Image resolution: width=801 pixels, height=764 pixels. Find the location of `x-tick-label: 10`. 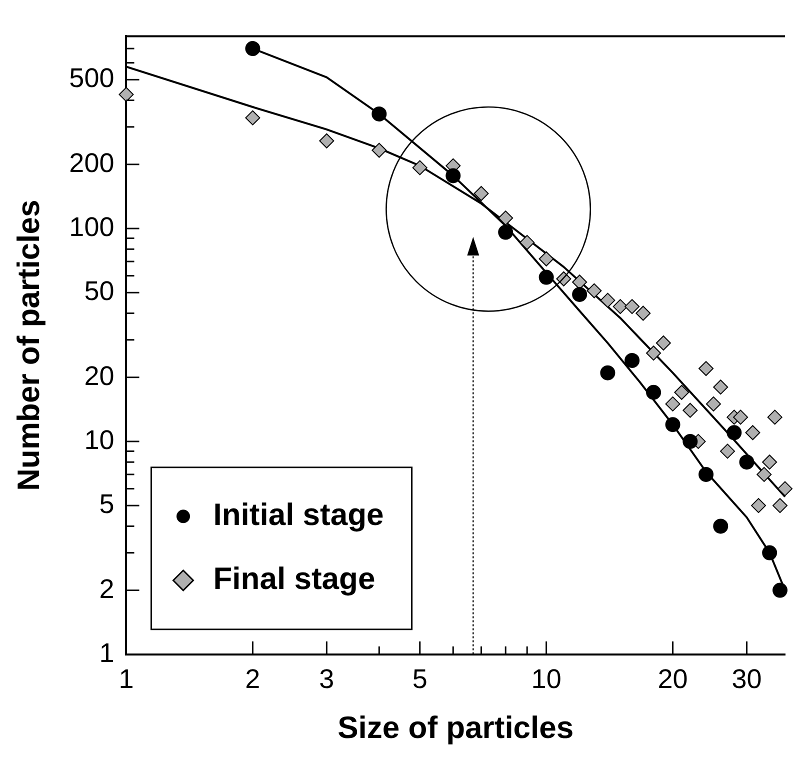

x-tick-label: 10 is located at coordinates (546, 679).